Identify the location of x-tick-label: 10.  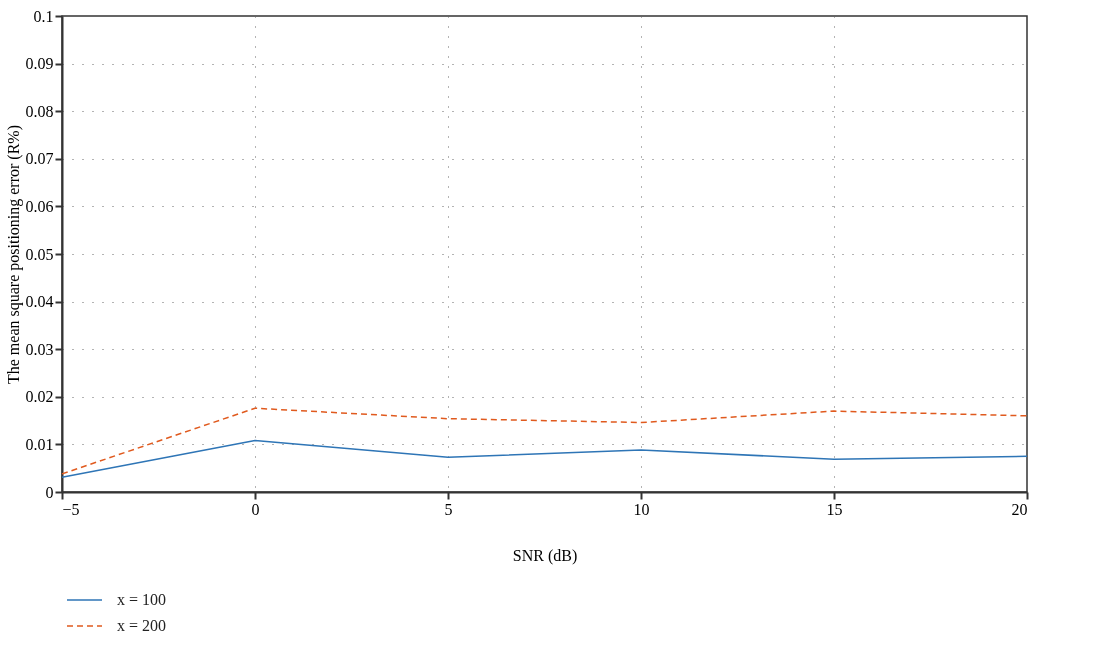
(641, 509).